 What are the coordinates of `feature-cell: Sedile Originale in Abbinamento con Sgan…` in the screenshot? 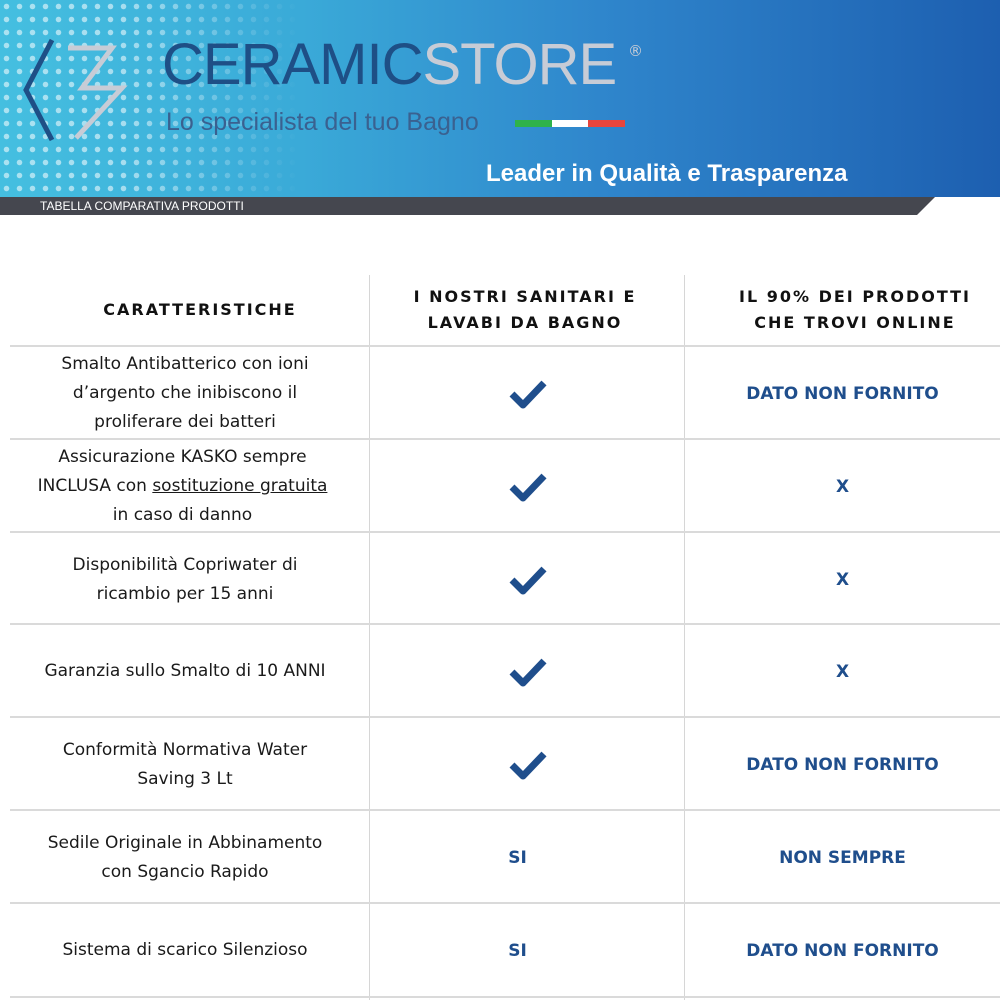 It's located at (185, 857).